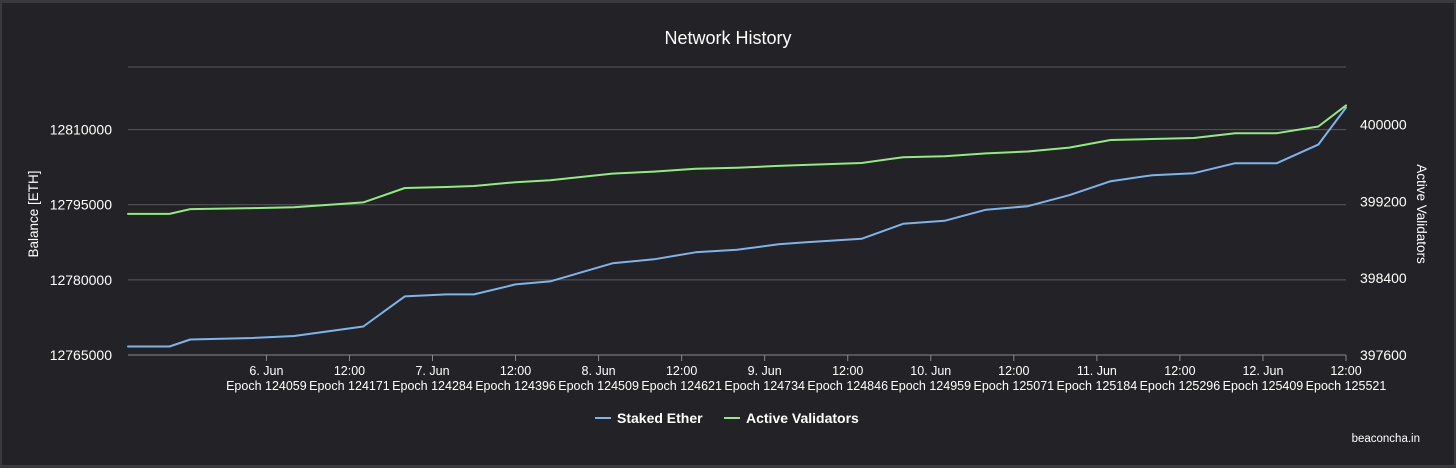  What do you see at coordinates (765, 371) in the screenshot?
I see `x-tick-date-label: 9. Jun` at bounding box center [765, 371].